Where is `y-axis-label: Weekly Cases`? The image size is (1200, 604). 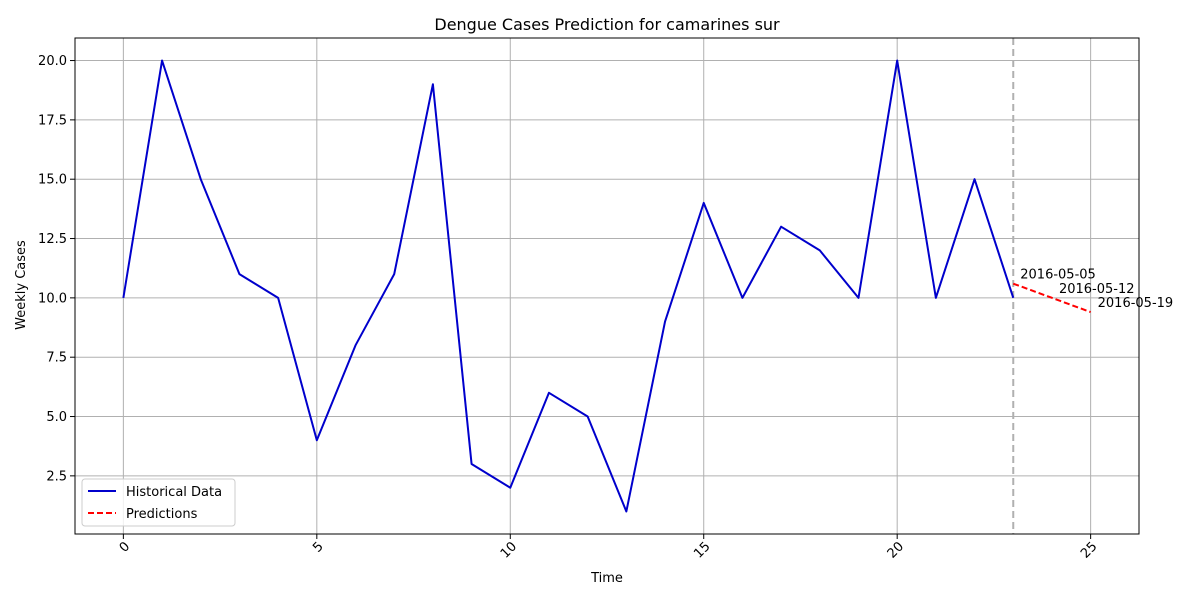 y-axis-label: Weekly Cases is located at coordinates (21, 285).